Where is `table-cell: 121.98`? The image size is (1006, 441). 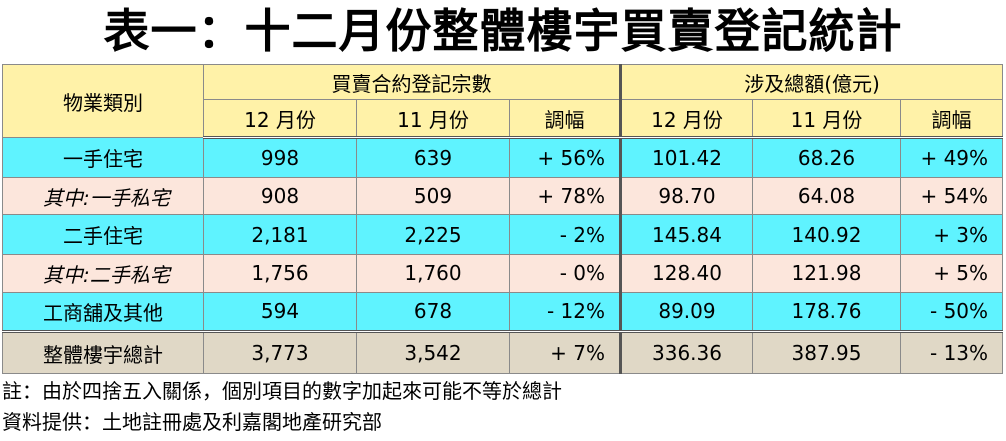 table-cell: 121.98 is located at coordinates (826, 273).